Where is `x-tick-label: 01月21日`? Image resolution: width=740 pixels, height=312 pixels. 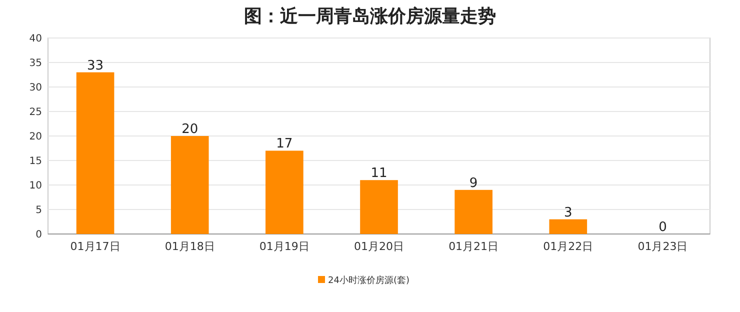 x-tick-label: 01月21日 is located at coordinates (473, 246).